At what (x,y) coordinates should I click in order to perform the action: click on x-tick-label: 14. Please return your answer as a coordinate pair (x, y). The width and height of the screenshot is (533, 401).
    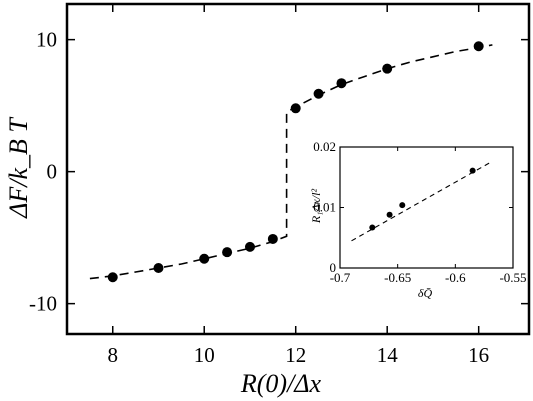
    Looking at the image, I should click on (388, 355).